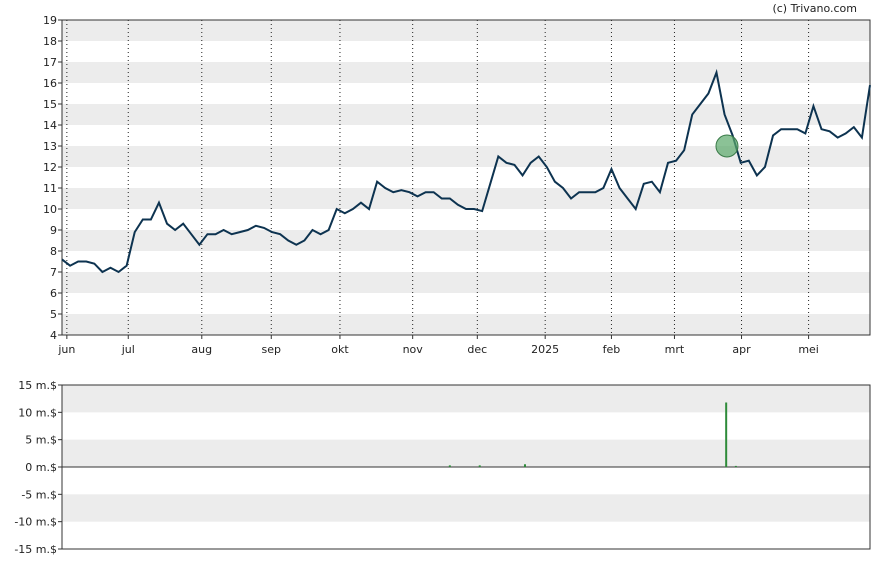  Describe the element at coordinates (808, 349) in the screenshot. I see `x-tick-label: mei` at that location.